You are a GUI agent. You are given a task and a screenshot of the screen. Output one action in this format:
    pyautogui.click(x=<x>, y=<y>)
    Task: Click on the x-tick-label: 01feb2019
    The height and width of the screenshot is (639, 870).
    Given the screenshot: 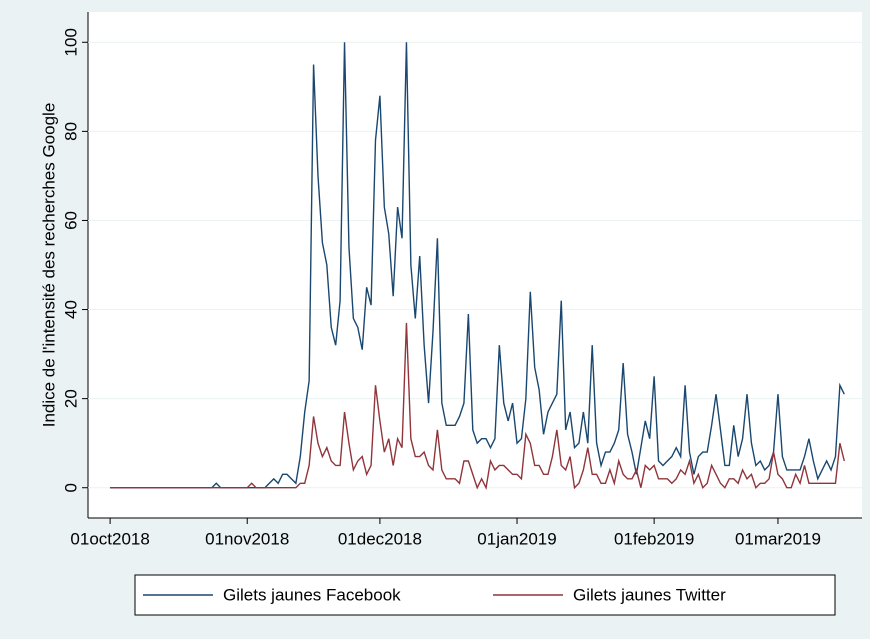 What is the action you would take?
    pyautogui.click(x=654, y=538)
    